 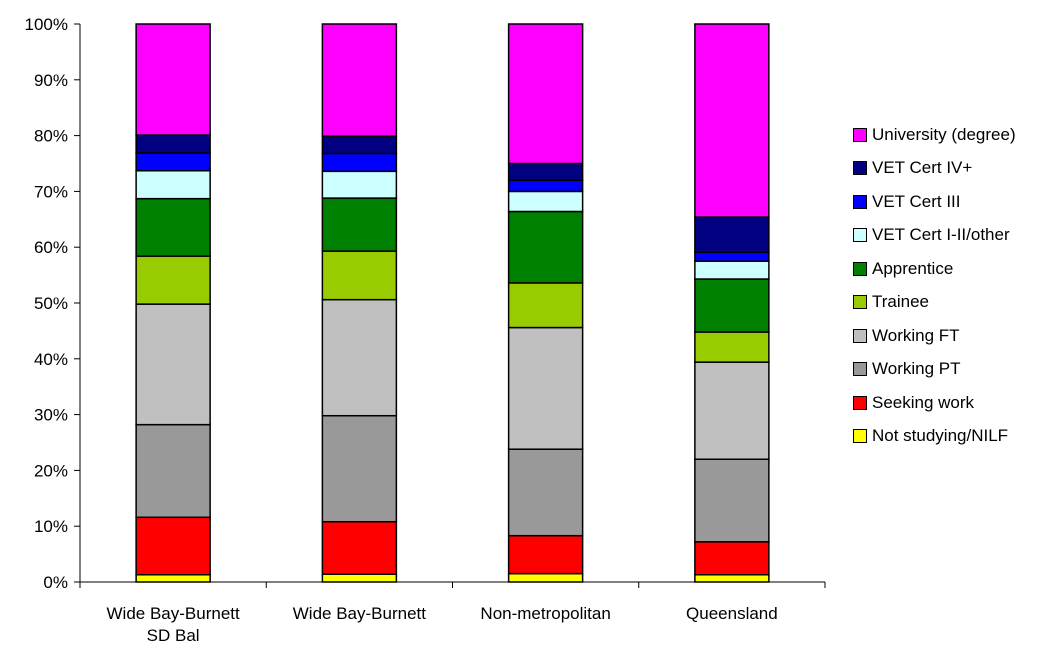 What do you see at coordinates (922, 168) in the screenshot?
I see `legend-label: VET Cert IV+` at bounding box center [922, 168].